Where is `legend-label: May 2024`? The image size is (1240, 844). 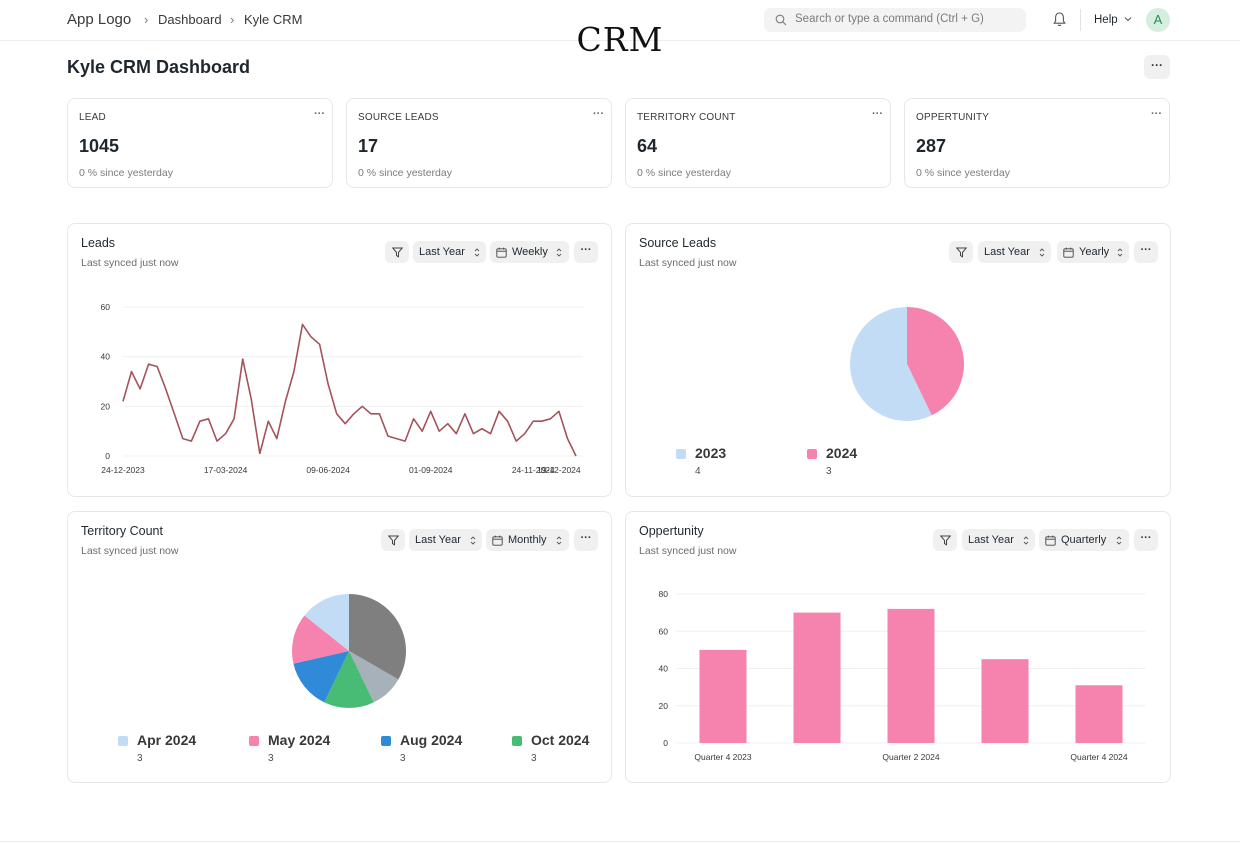 legend-label: May 2024 is located at coordinates (299, 740).